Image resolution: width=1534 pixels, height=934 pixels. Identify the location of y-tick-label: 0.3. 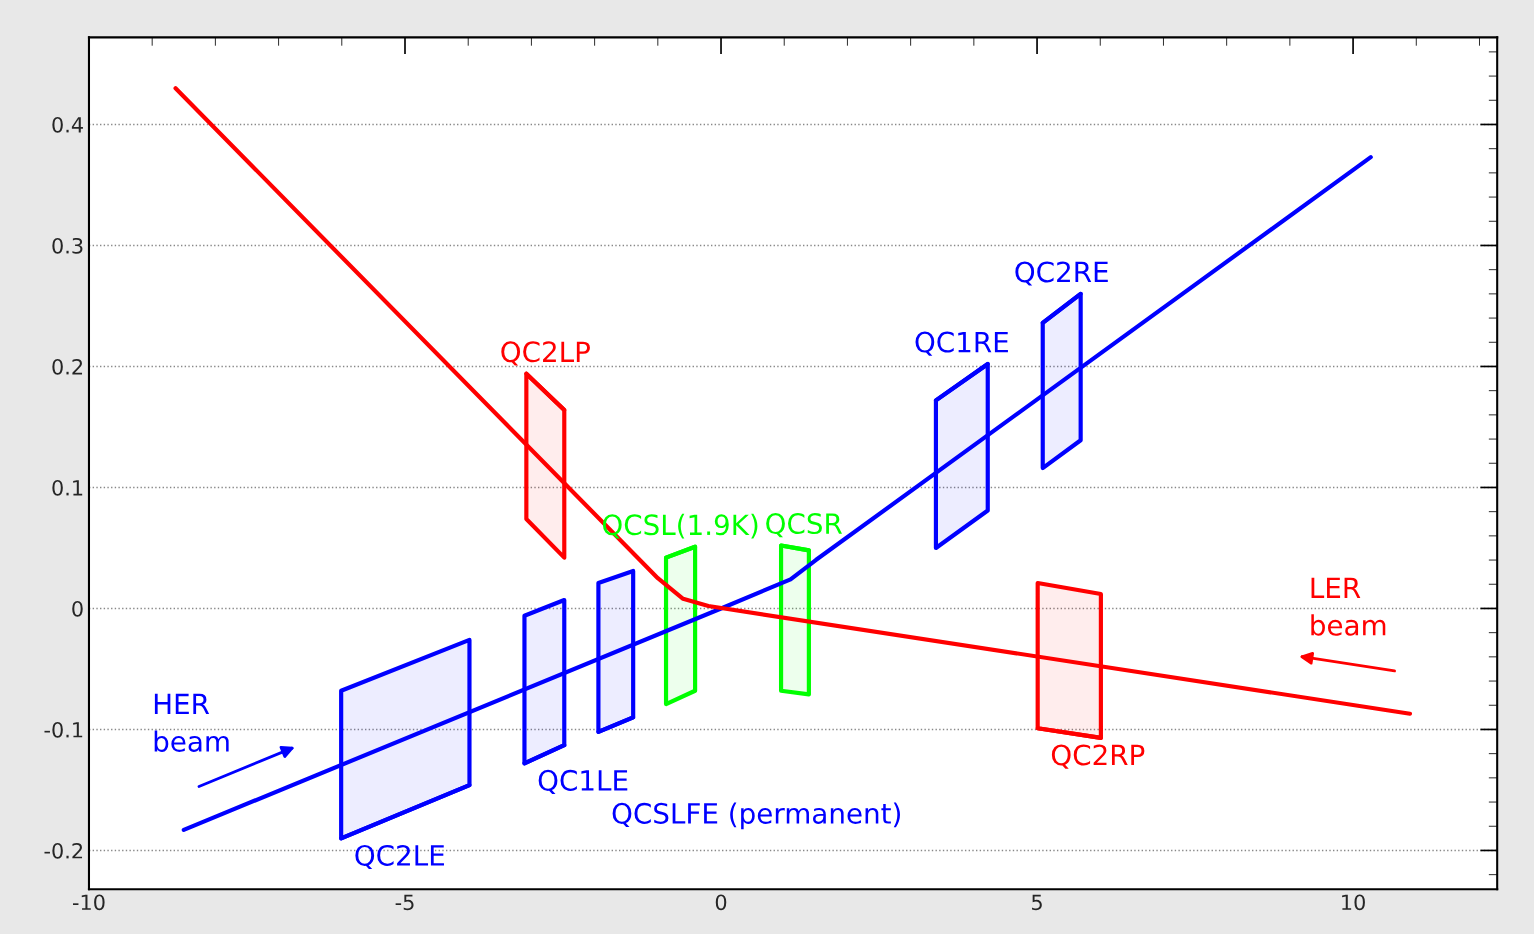
(67, 245).